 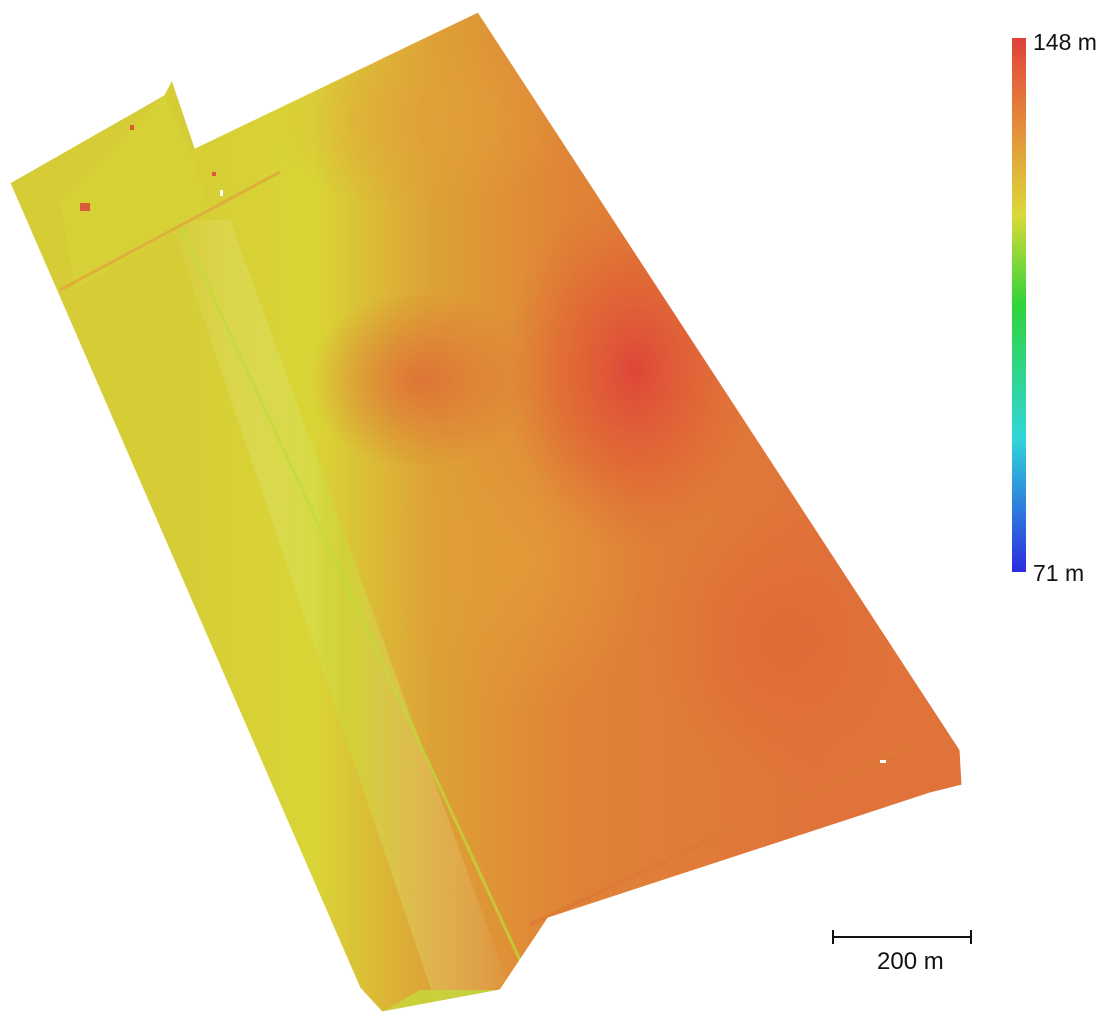 I want to click on scale-bar-left-tick, so click(x=833, y=937).